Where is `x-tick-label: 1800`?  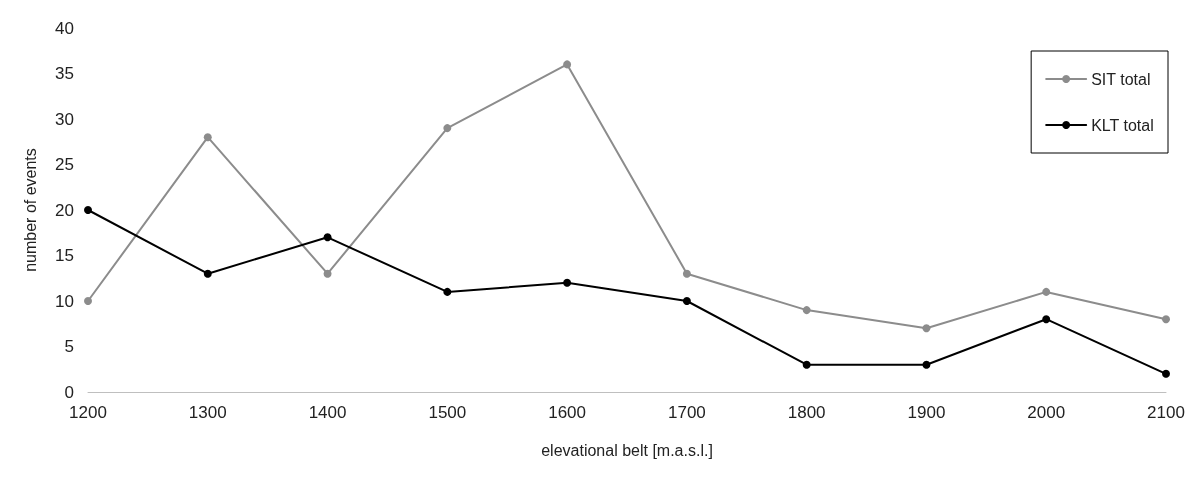 x-tick-label: 1800 is located at coordinates (806, 412).